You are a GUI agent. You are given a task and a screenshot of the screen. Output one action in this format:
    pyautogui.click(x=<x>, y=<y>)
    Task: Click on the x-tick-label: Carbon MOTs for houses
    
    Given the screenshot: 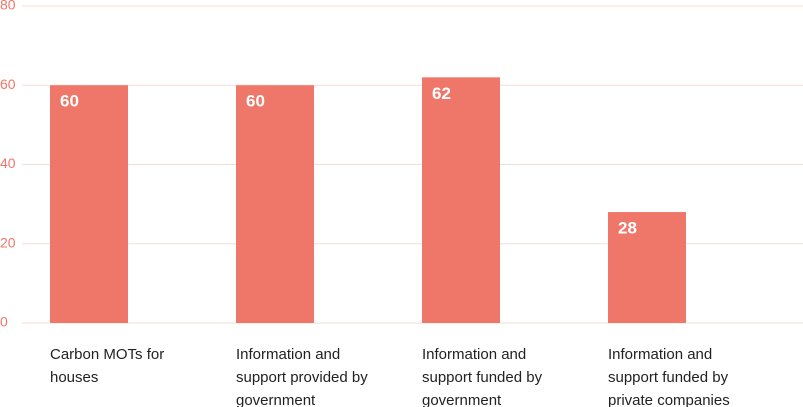 What is the action you would take?
    pyautogui.click(x=107, y=366)
    